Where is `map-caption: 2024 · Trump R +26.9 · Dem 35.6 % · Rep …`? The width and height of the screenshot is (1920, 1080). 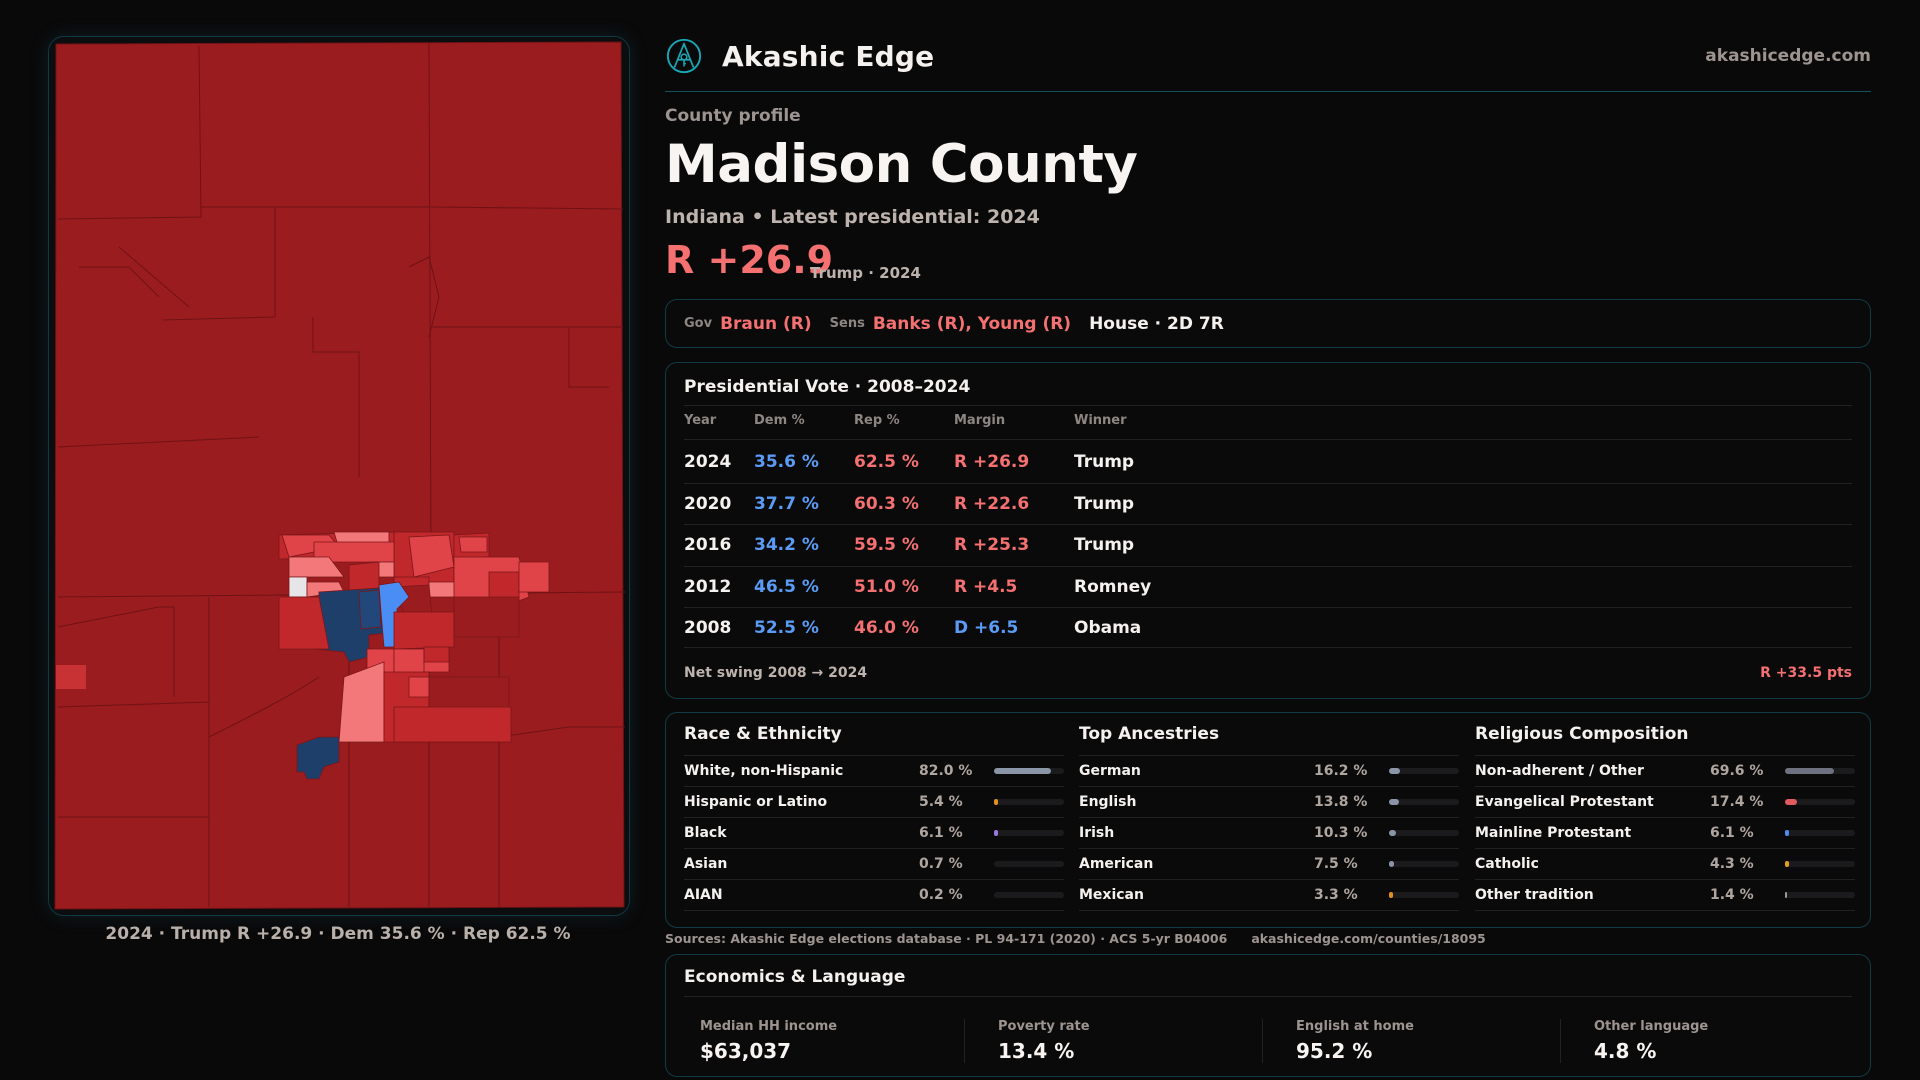
map-caption: 2024 · Trump R +26.9 · Dem 35.6 % · Rep … is located at coordinates (338, 934).